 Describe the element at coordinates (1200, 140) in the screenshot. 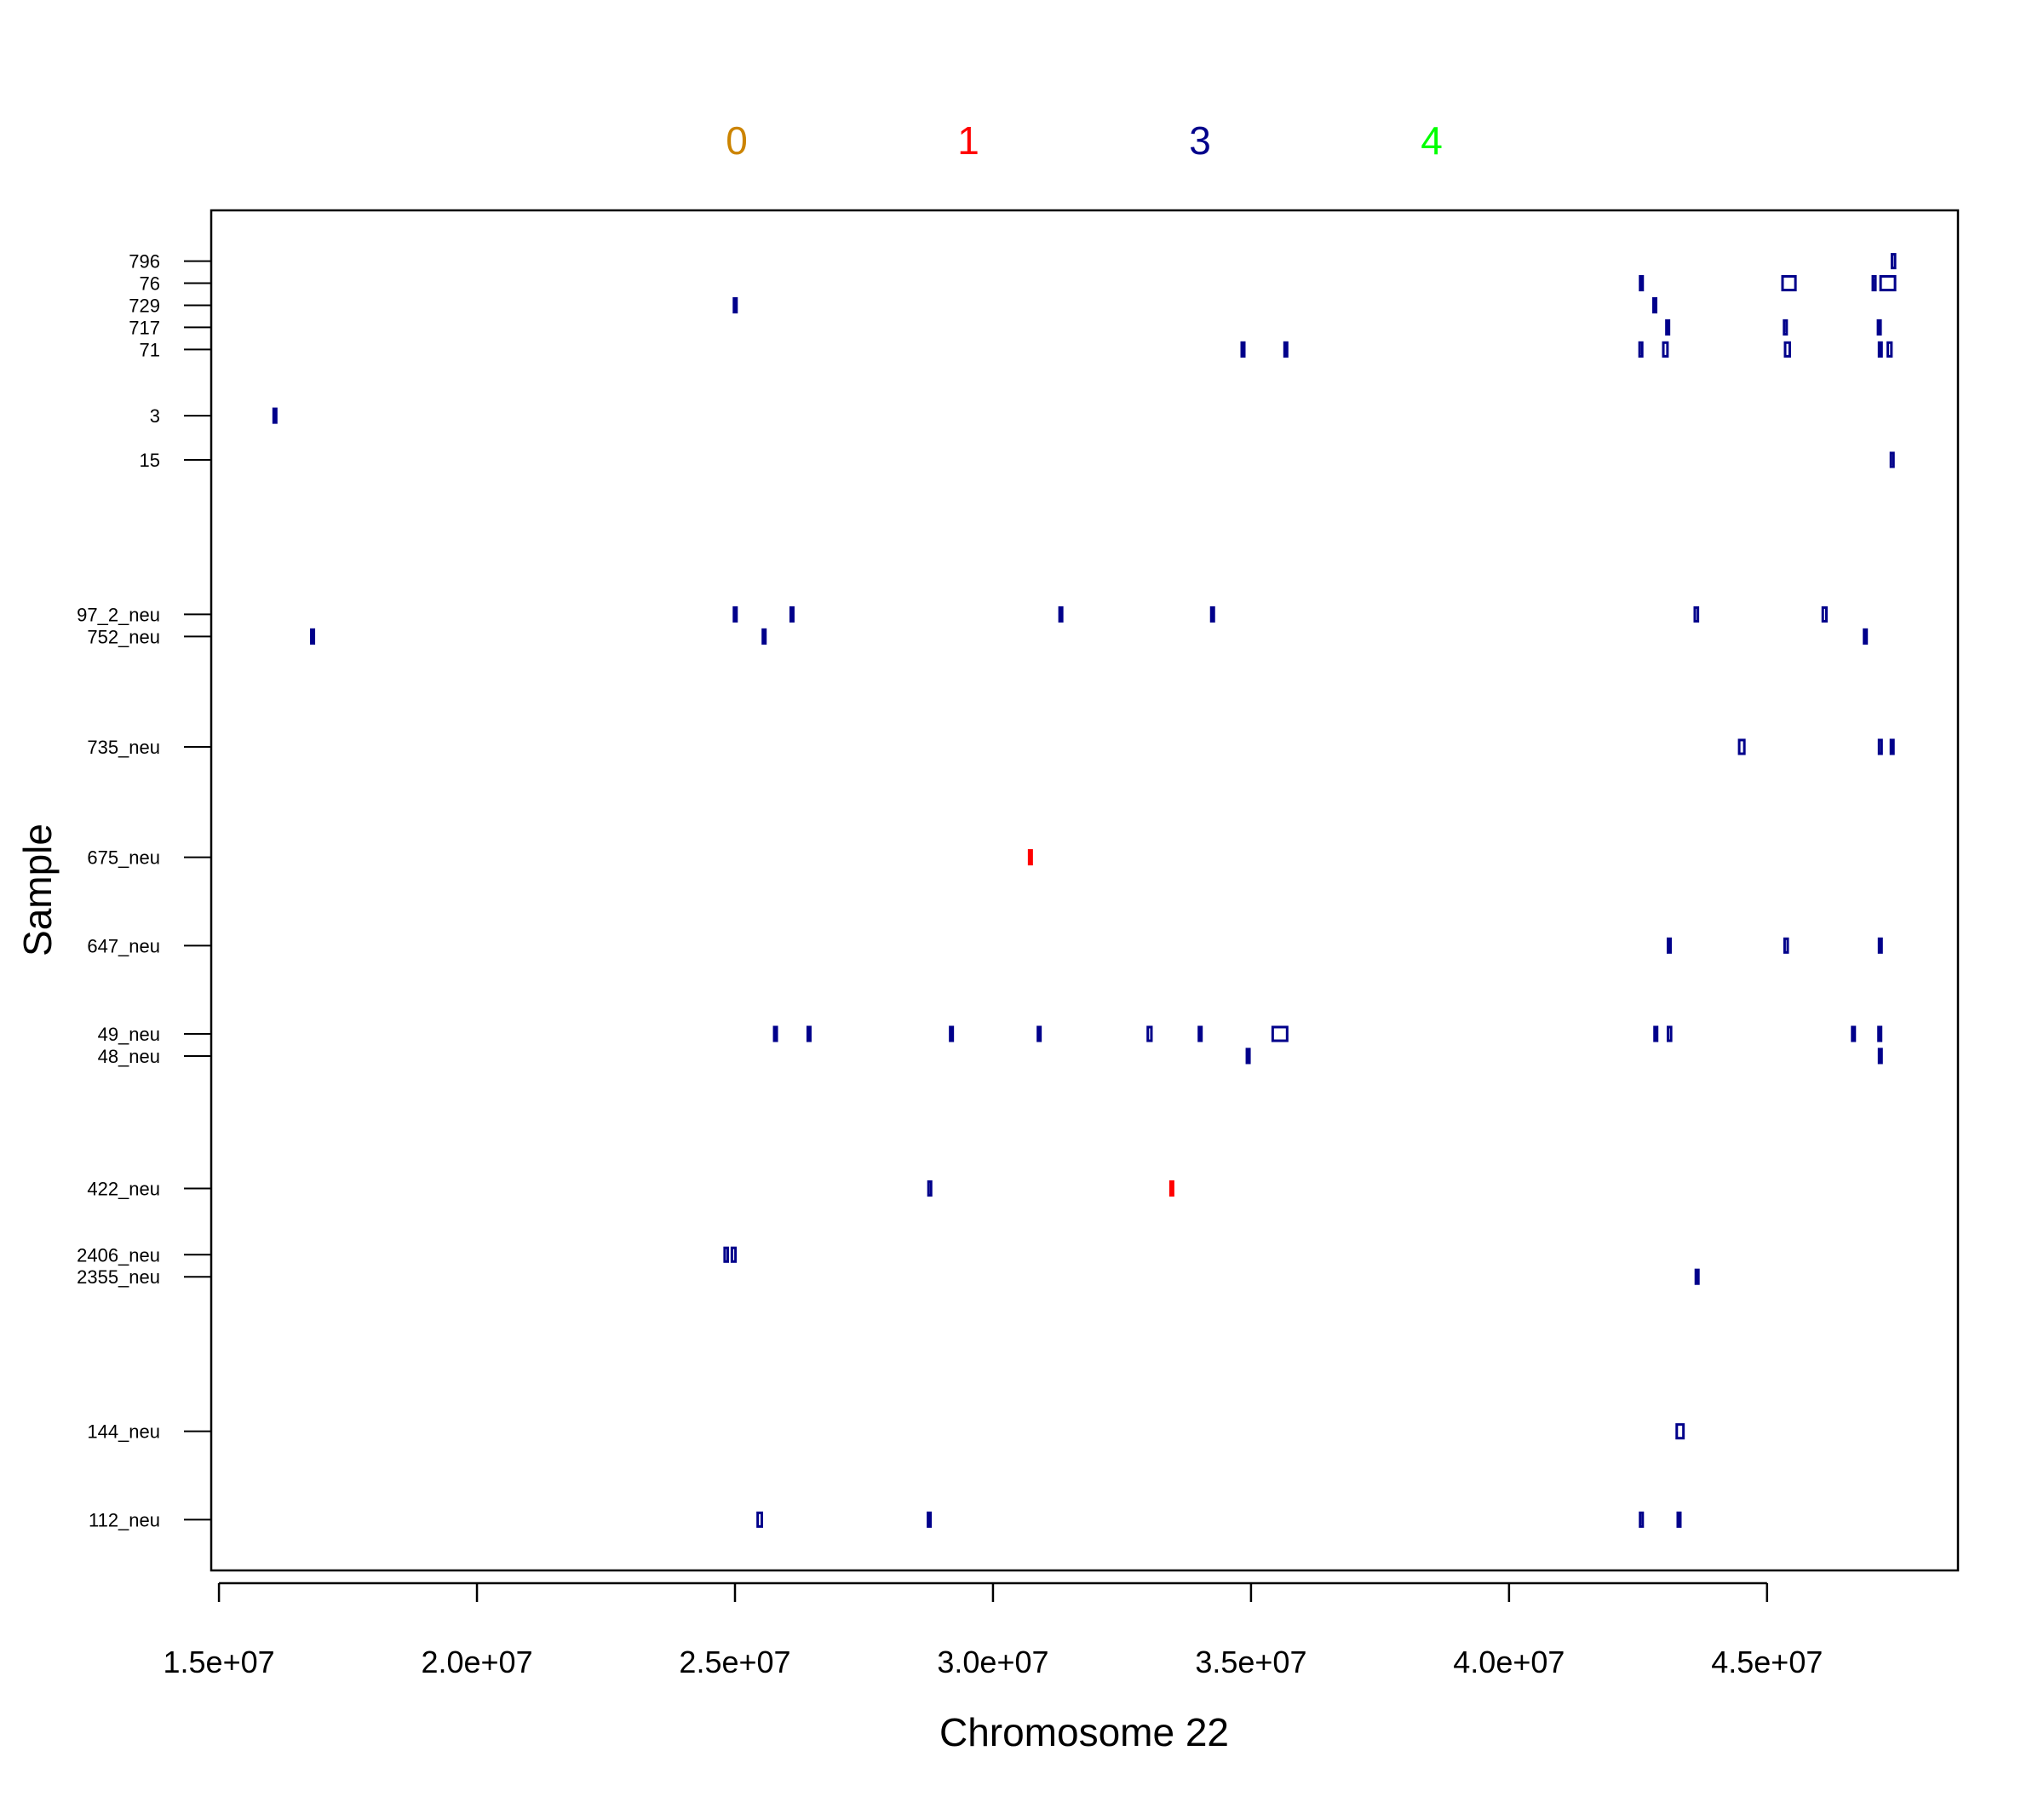

I see `legend-item-3: 3` at that location.